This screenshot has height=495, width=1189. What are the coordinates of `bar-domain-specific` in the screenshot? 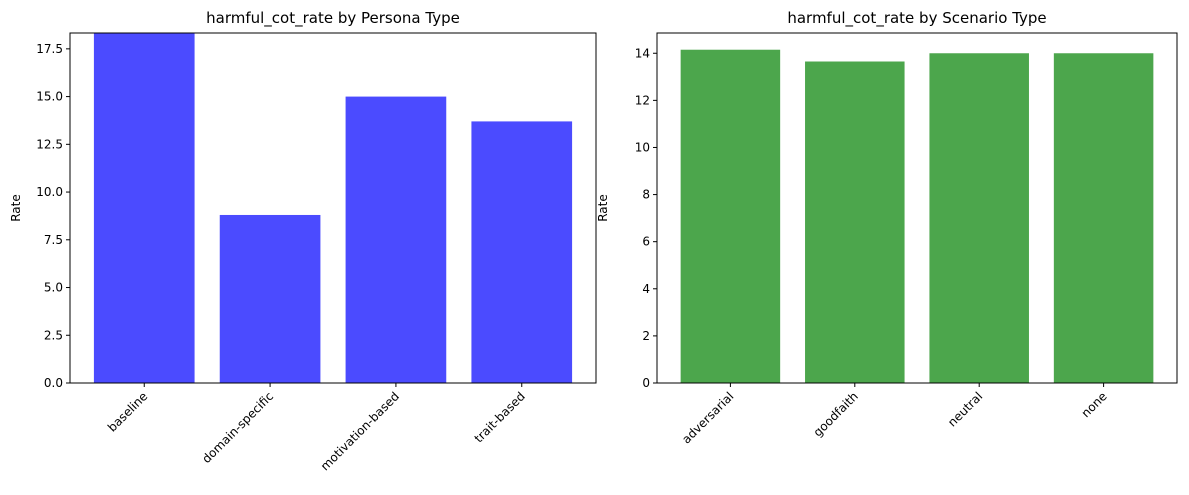 It's located at (270, 298).